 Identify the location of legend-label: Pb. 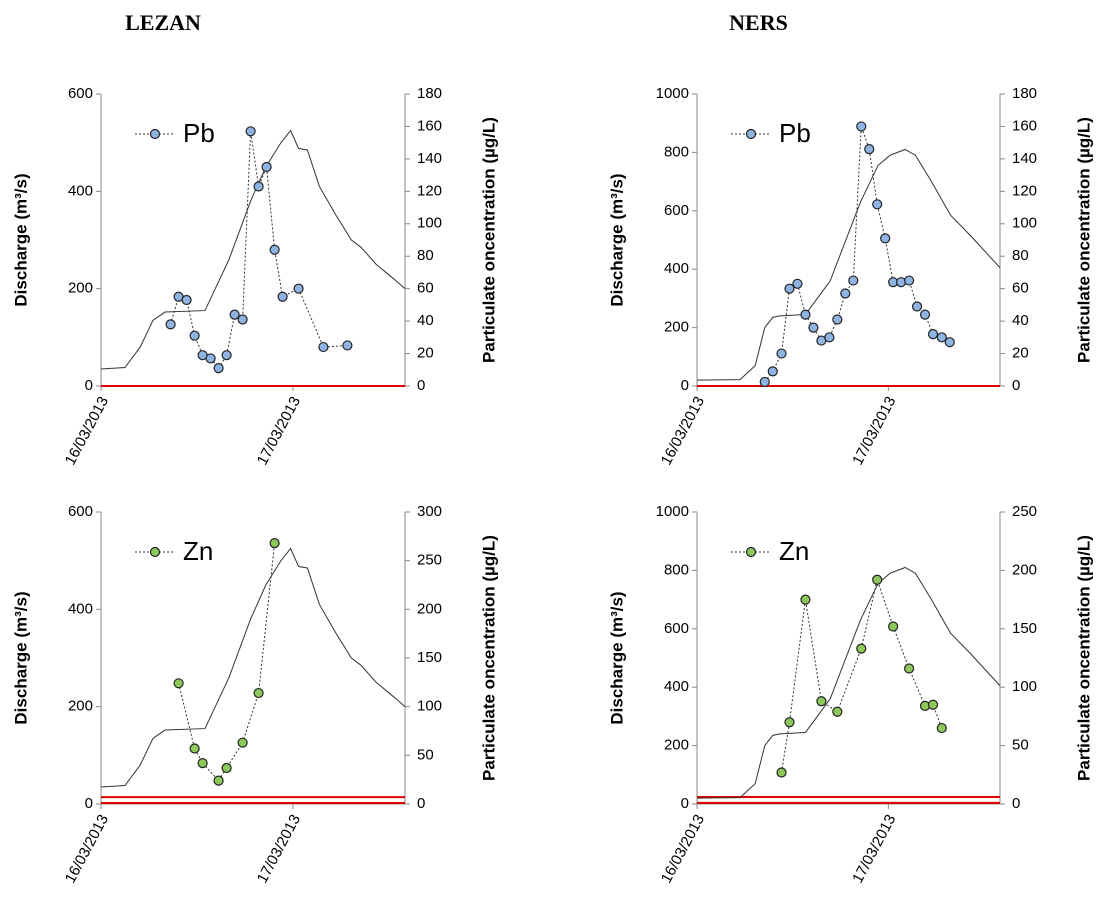
(795, 133).